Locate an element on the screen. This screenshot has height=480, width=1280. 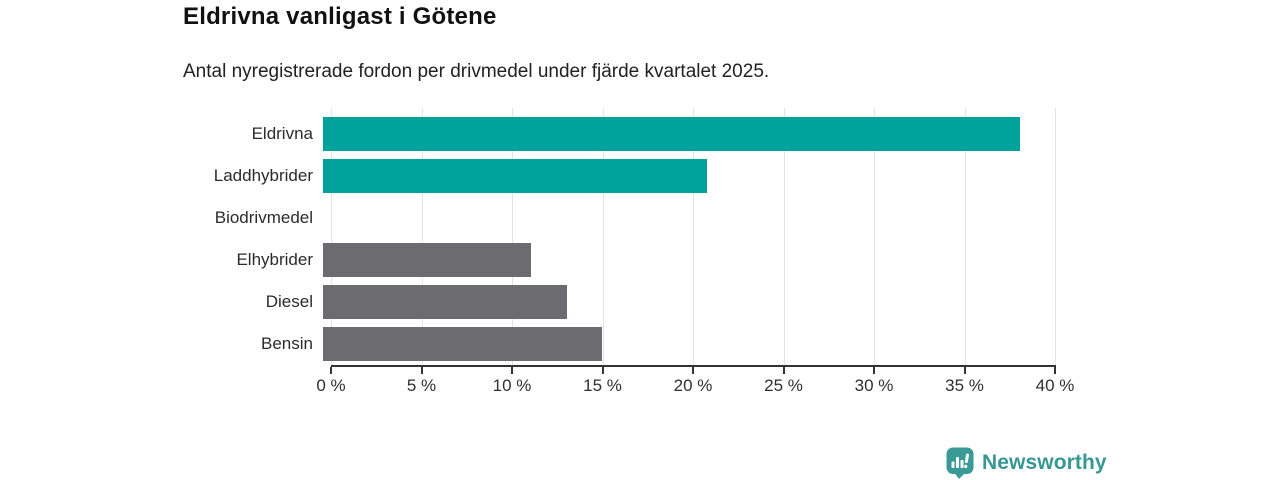
category-label: Biodrivmedel is located at coordinates (263, 217).